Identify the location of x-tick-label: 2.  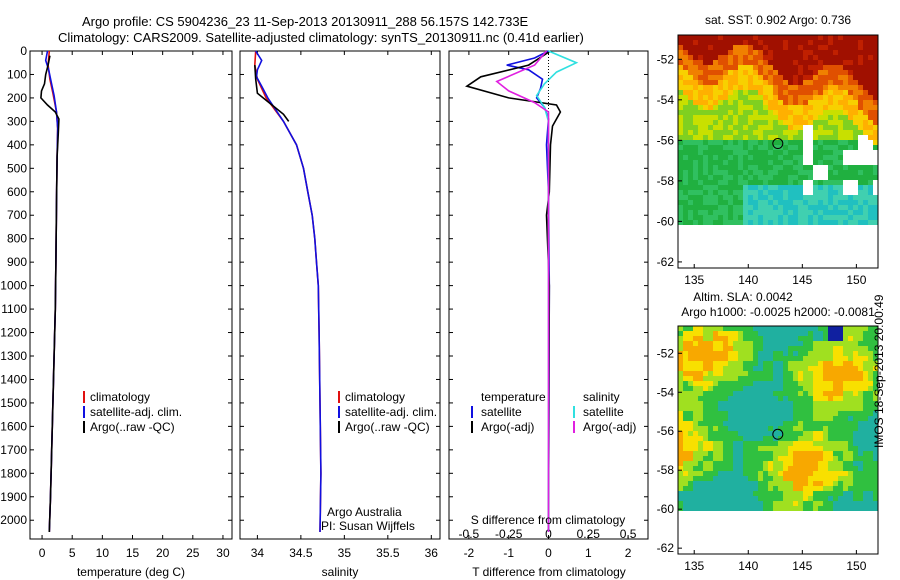
(628, 553).